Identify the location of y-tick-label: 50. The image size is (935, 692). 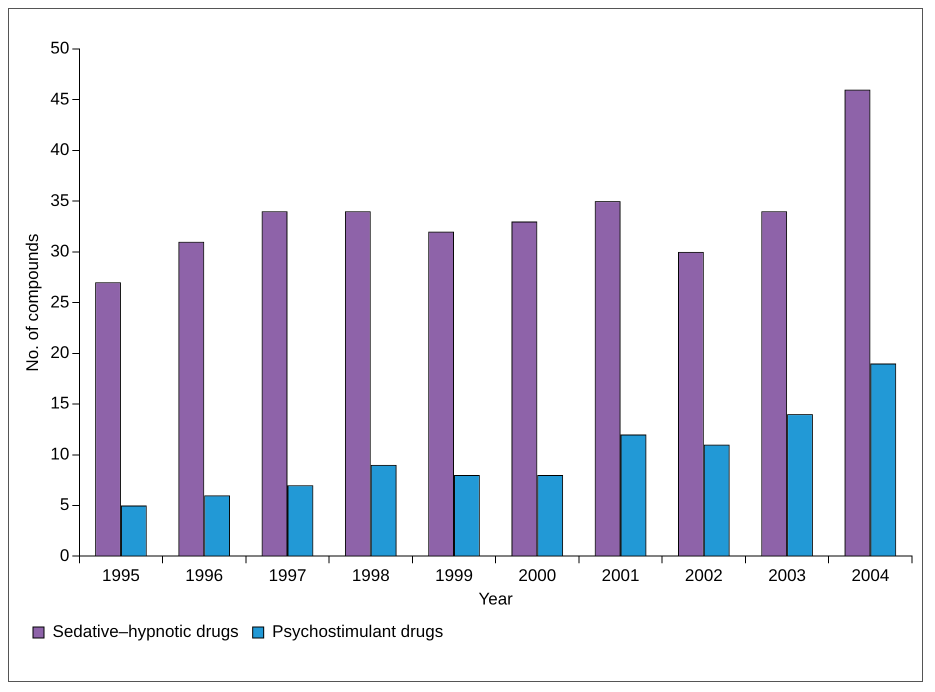
(60, 48).